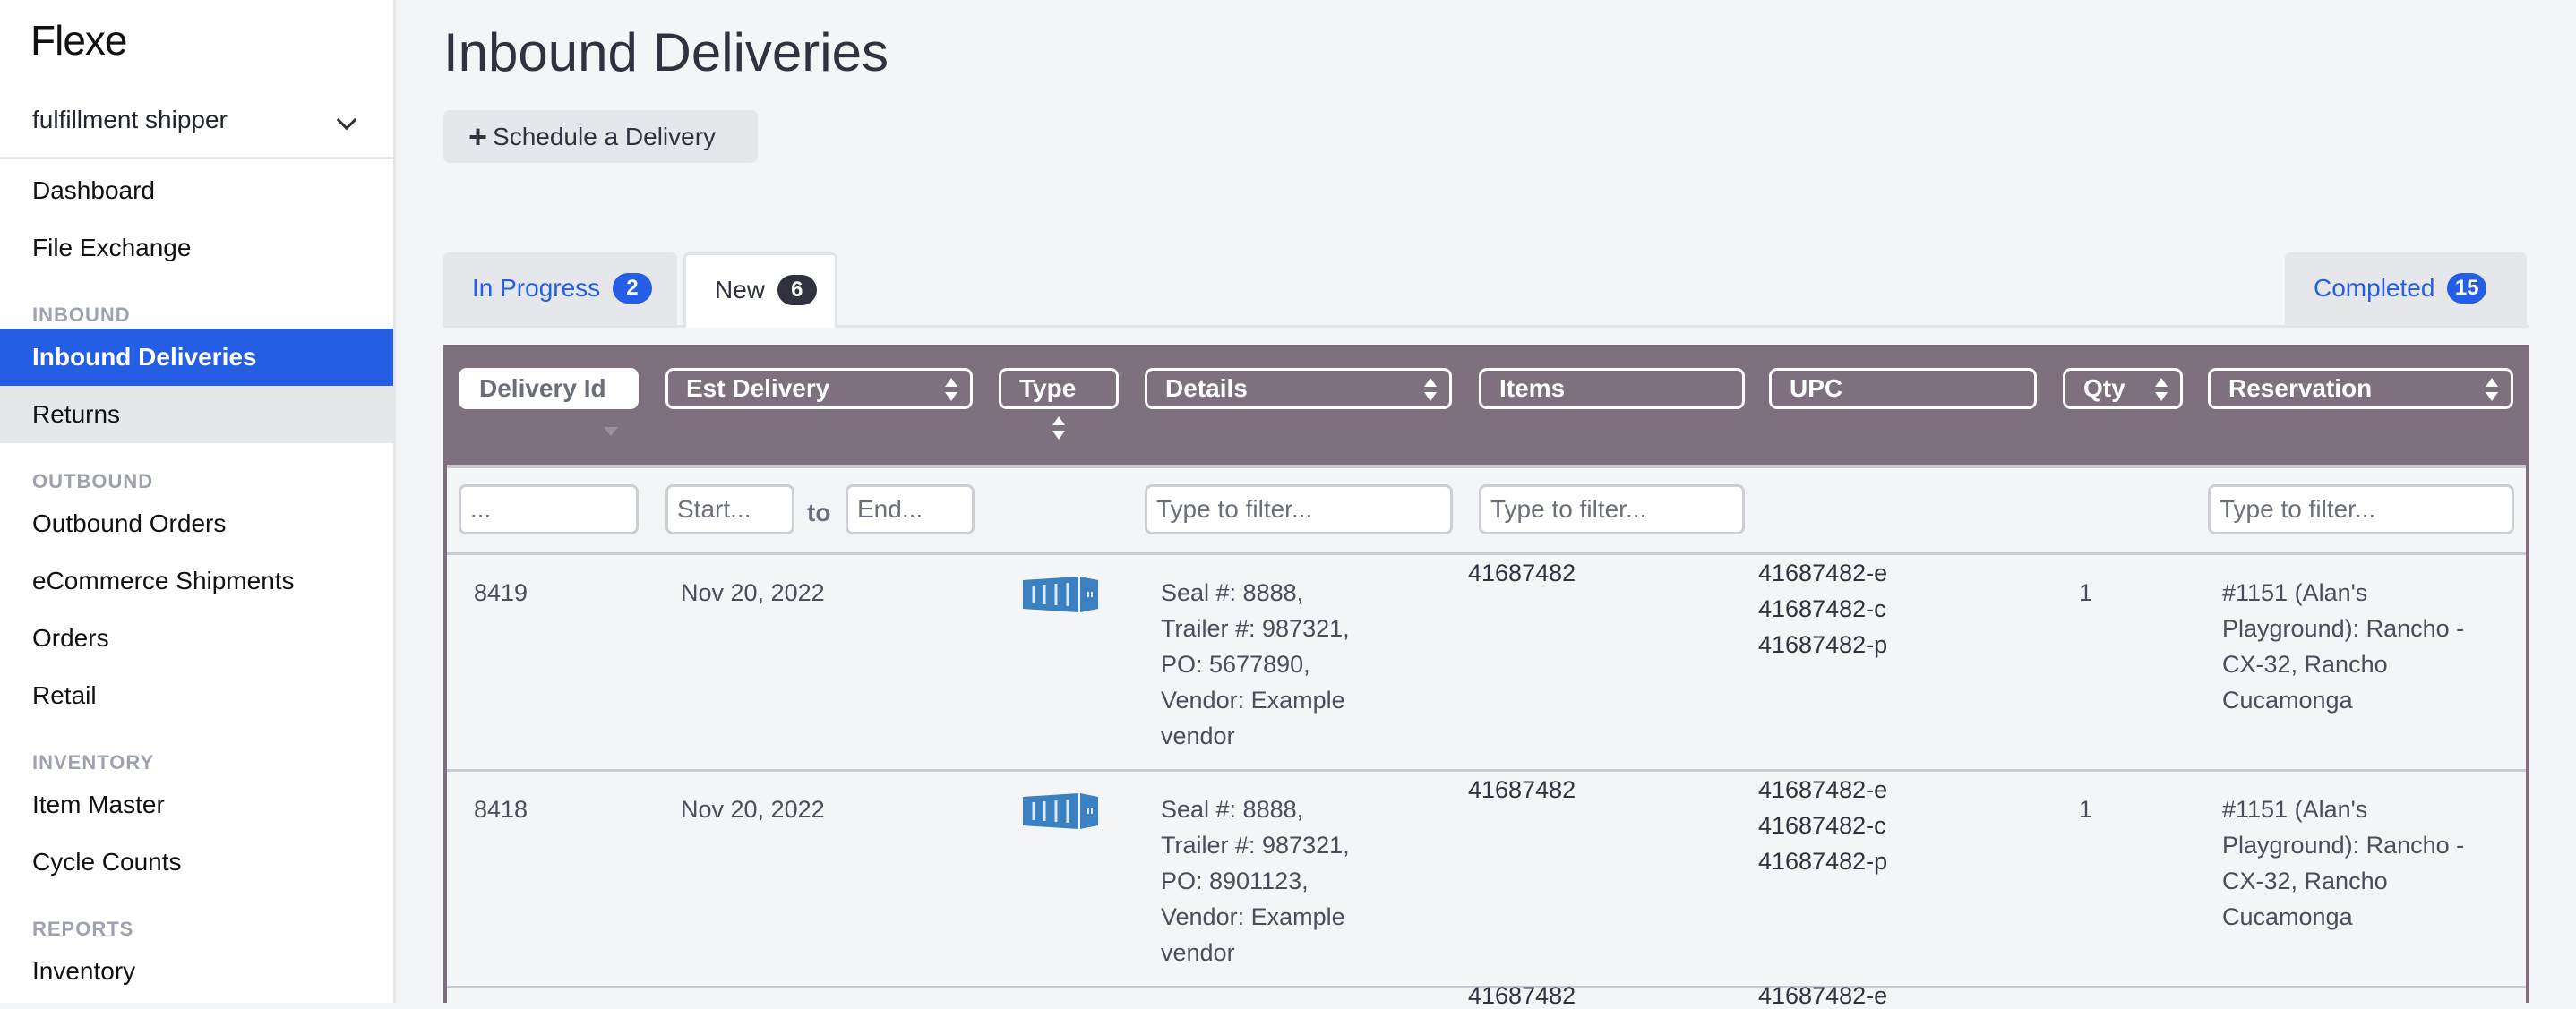 The width and height of the screenshot is (2576, 1009). Describe the element at coordinates (910, 509) in the screenshot. I see `end-date-filter` at that location.